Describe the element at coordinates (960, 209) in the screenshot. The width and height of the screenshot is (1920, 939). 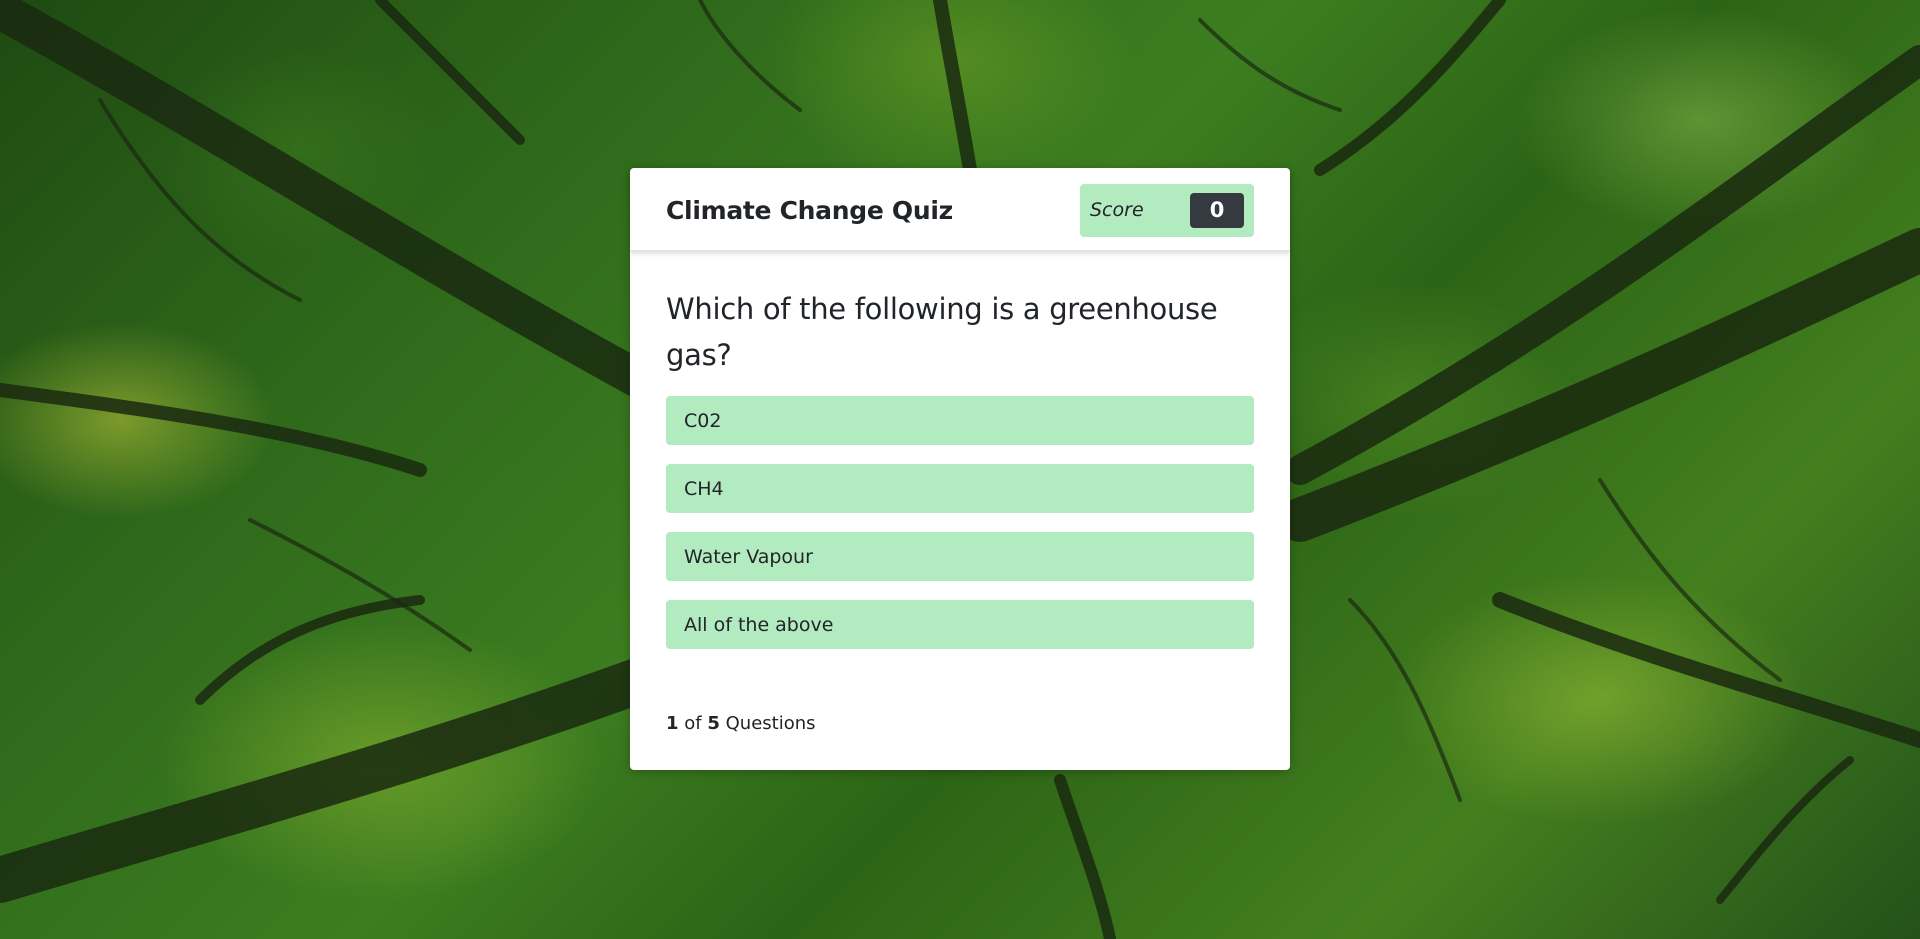
I see `quiz-header: Climate Change Quiz Score 0` at that location.